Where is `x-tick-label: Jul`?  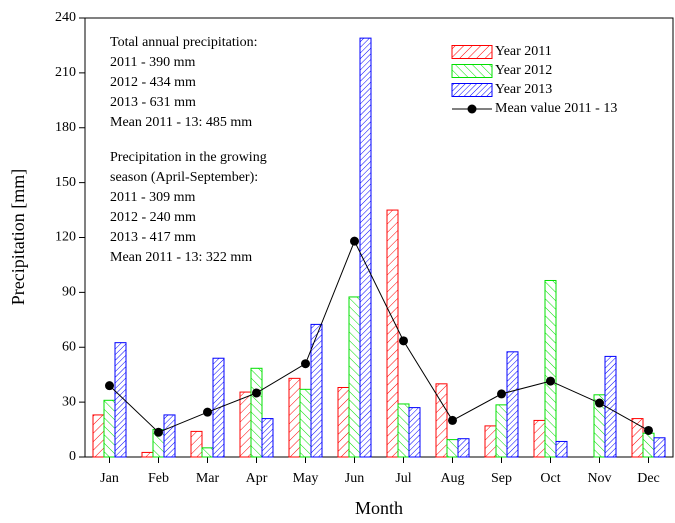 x-tick-label: Jul is located at coordinates (403, 478).